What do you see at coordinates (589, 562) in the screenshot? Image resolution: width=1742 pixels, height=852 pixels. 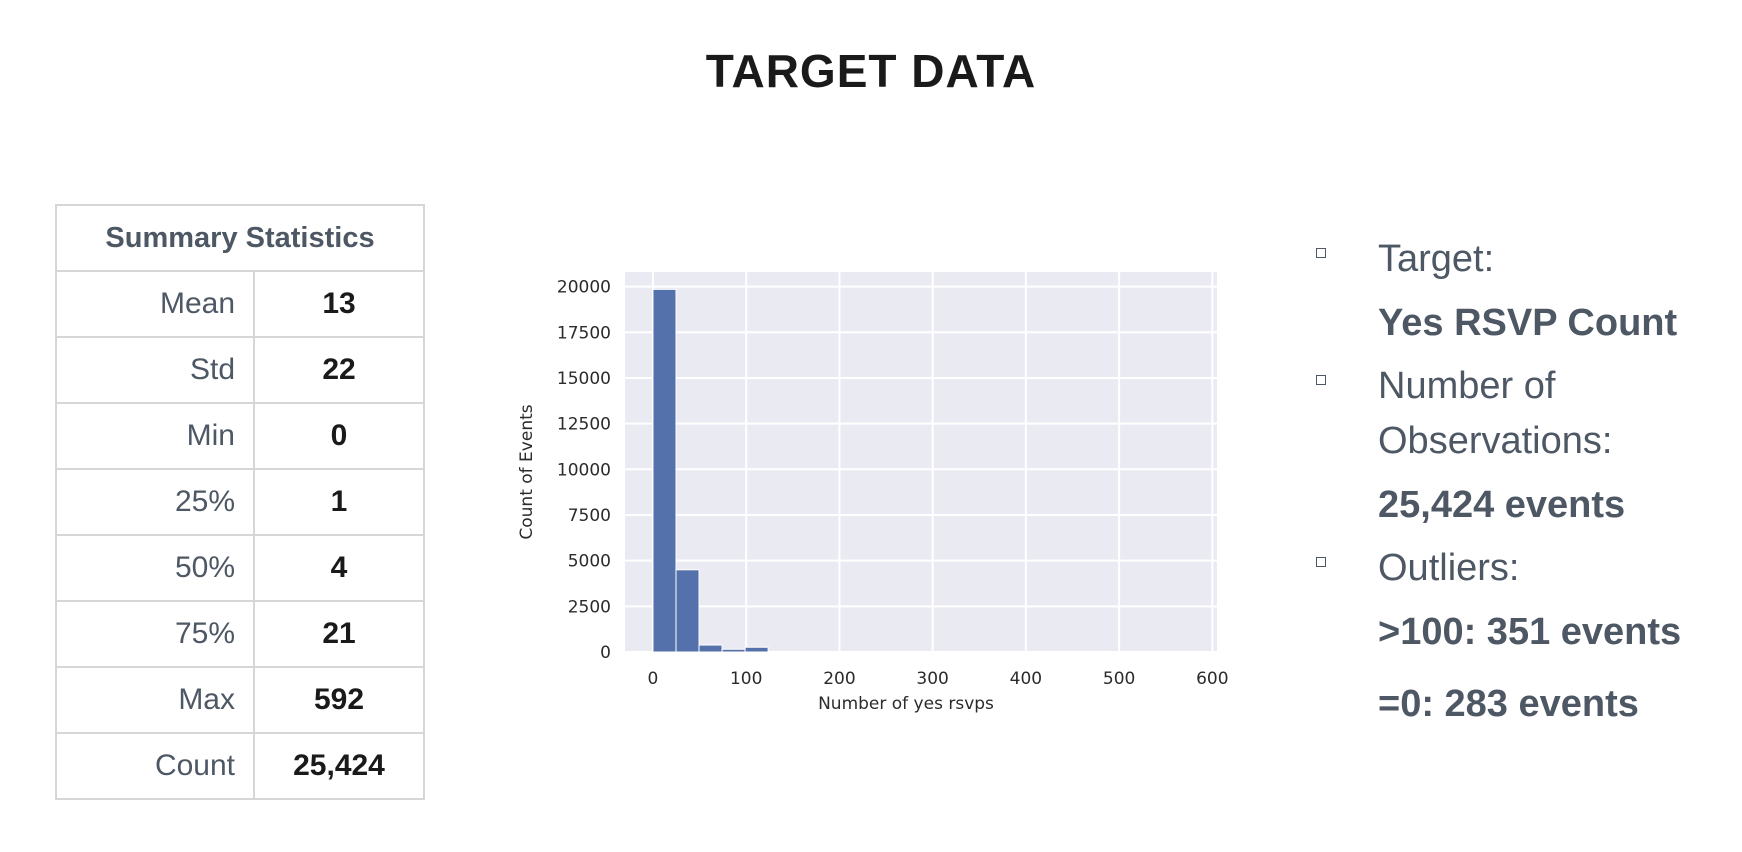 I see `y-tick-label: 5000` at bounding box center [589, 562].